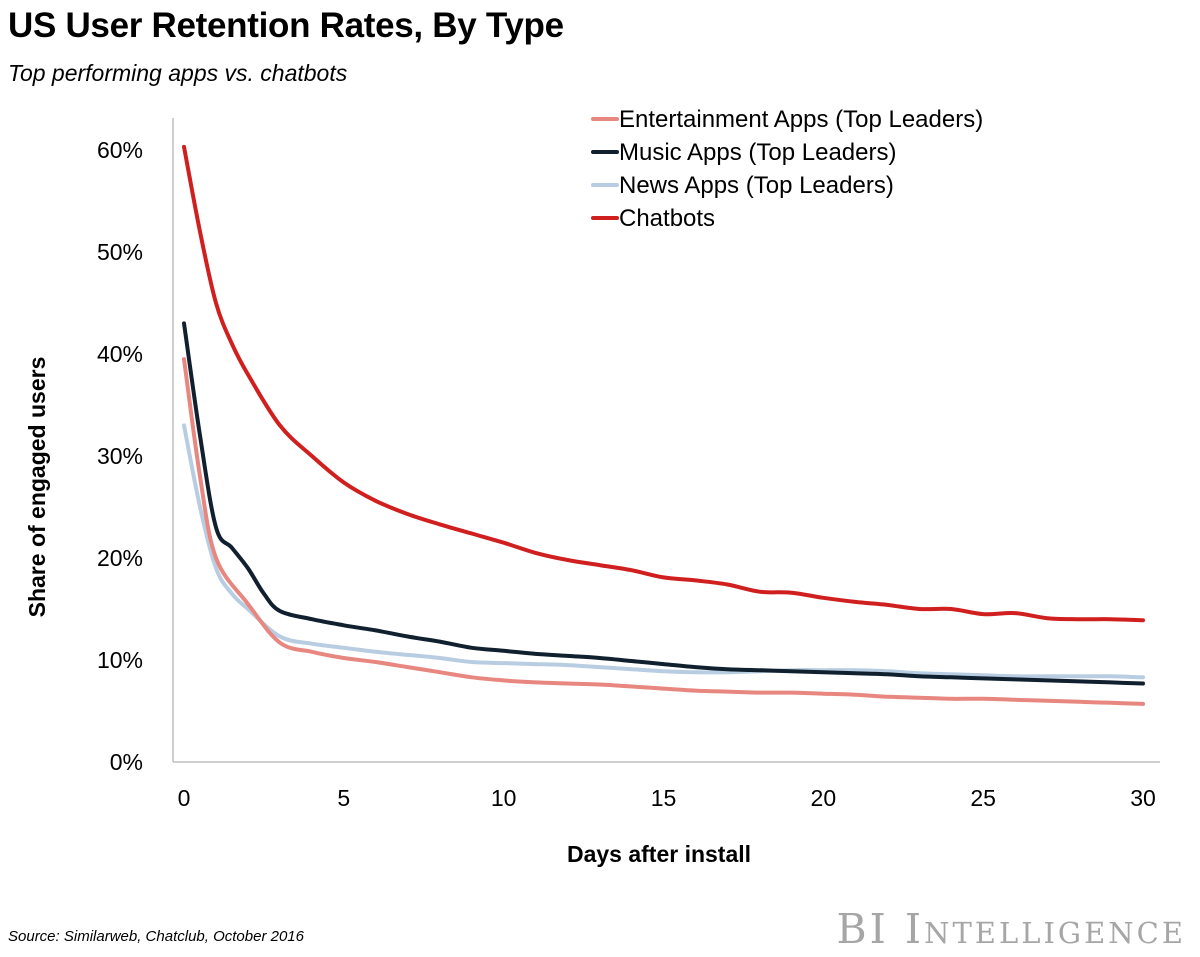  I want to click on y-tick-label: 60%, so click(120, 150).